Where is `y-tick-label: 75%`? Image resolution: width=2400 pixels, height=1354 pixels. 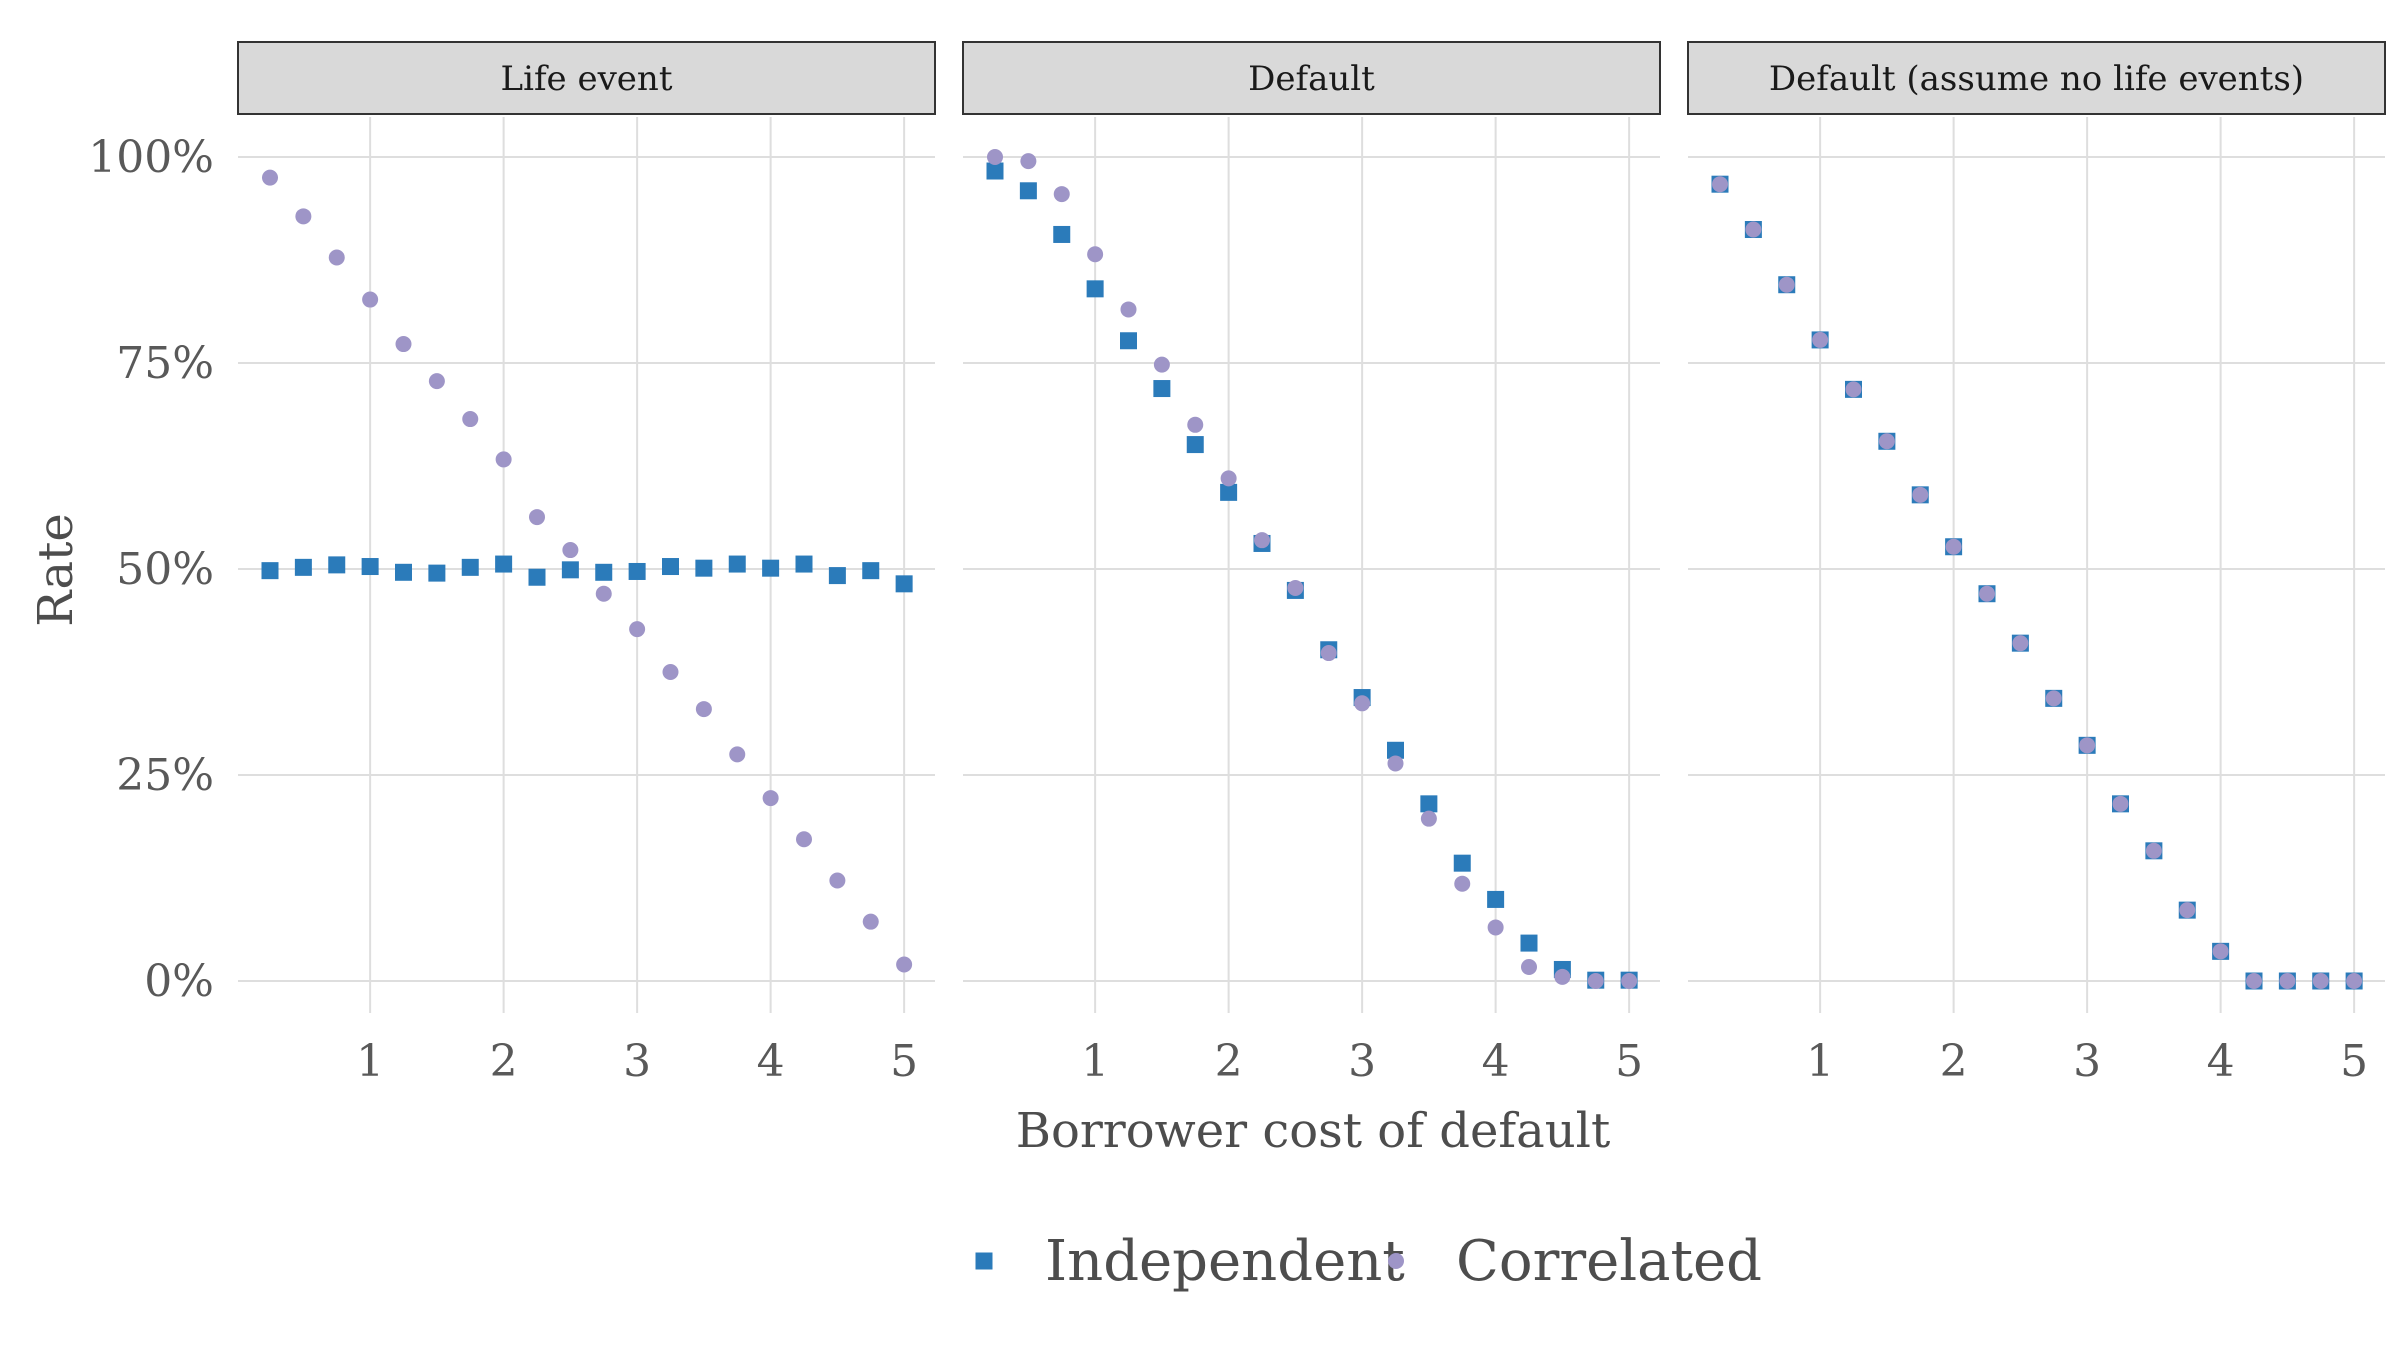
y-tick-label: 75% is located at coordinates (165, 363).